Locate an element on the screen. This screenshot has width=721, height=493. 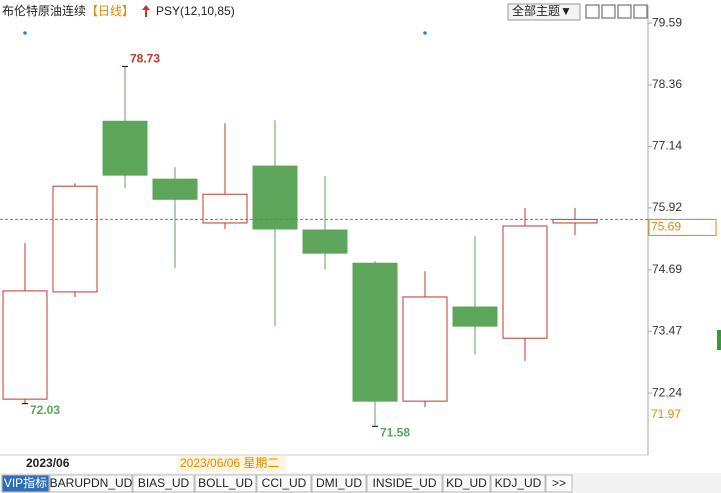
tab-label: CCI_UD is located at coordinates (284, 483).